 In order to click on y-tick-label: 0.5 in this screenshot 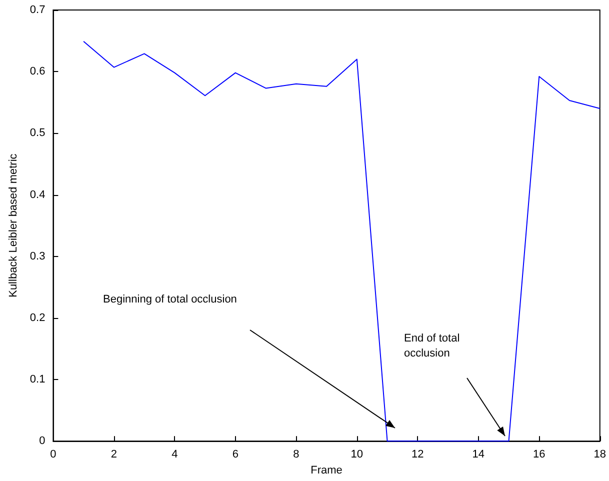, I will do `click(38, 133)`.